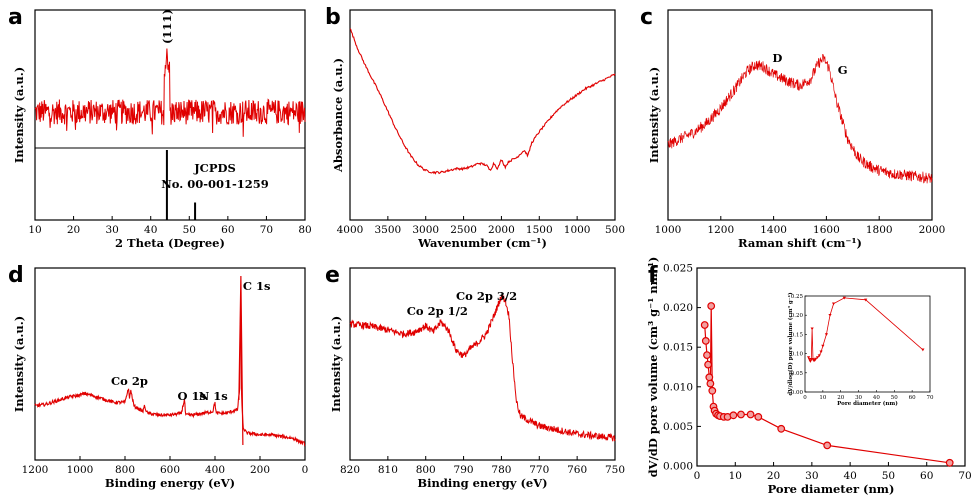  Describe the element at coordinates (387, 230) in the screenshot. I see `x-tick-label: 3500` at that location.